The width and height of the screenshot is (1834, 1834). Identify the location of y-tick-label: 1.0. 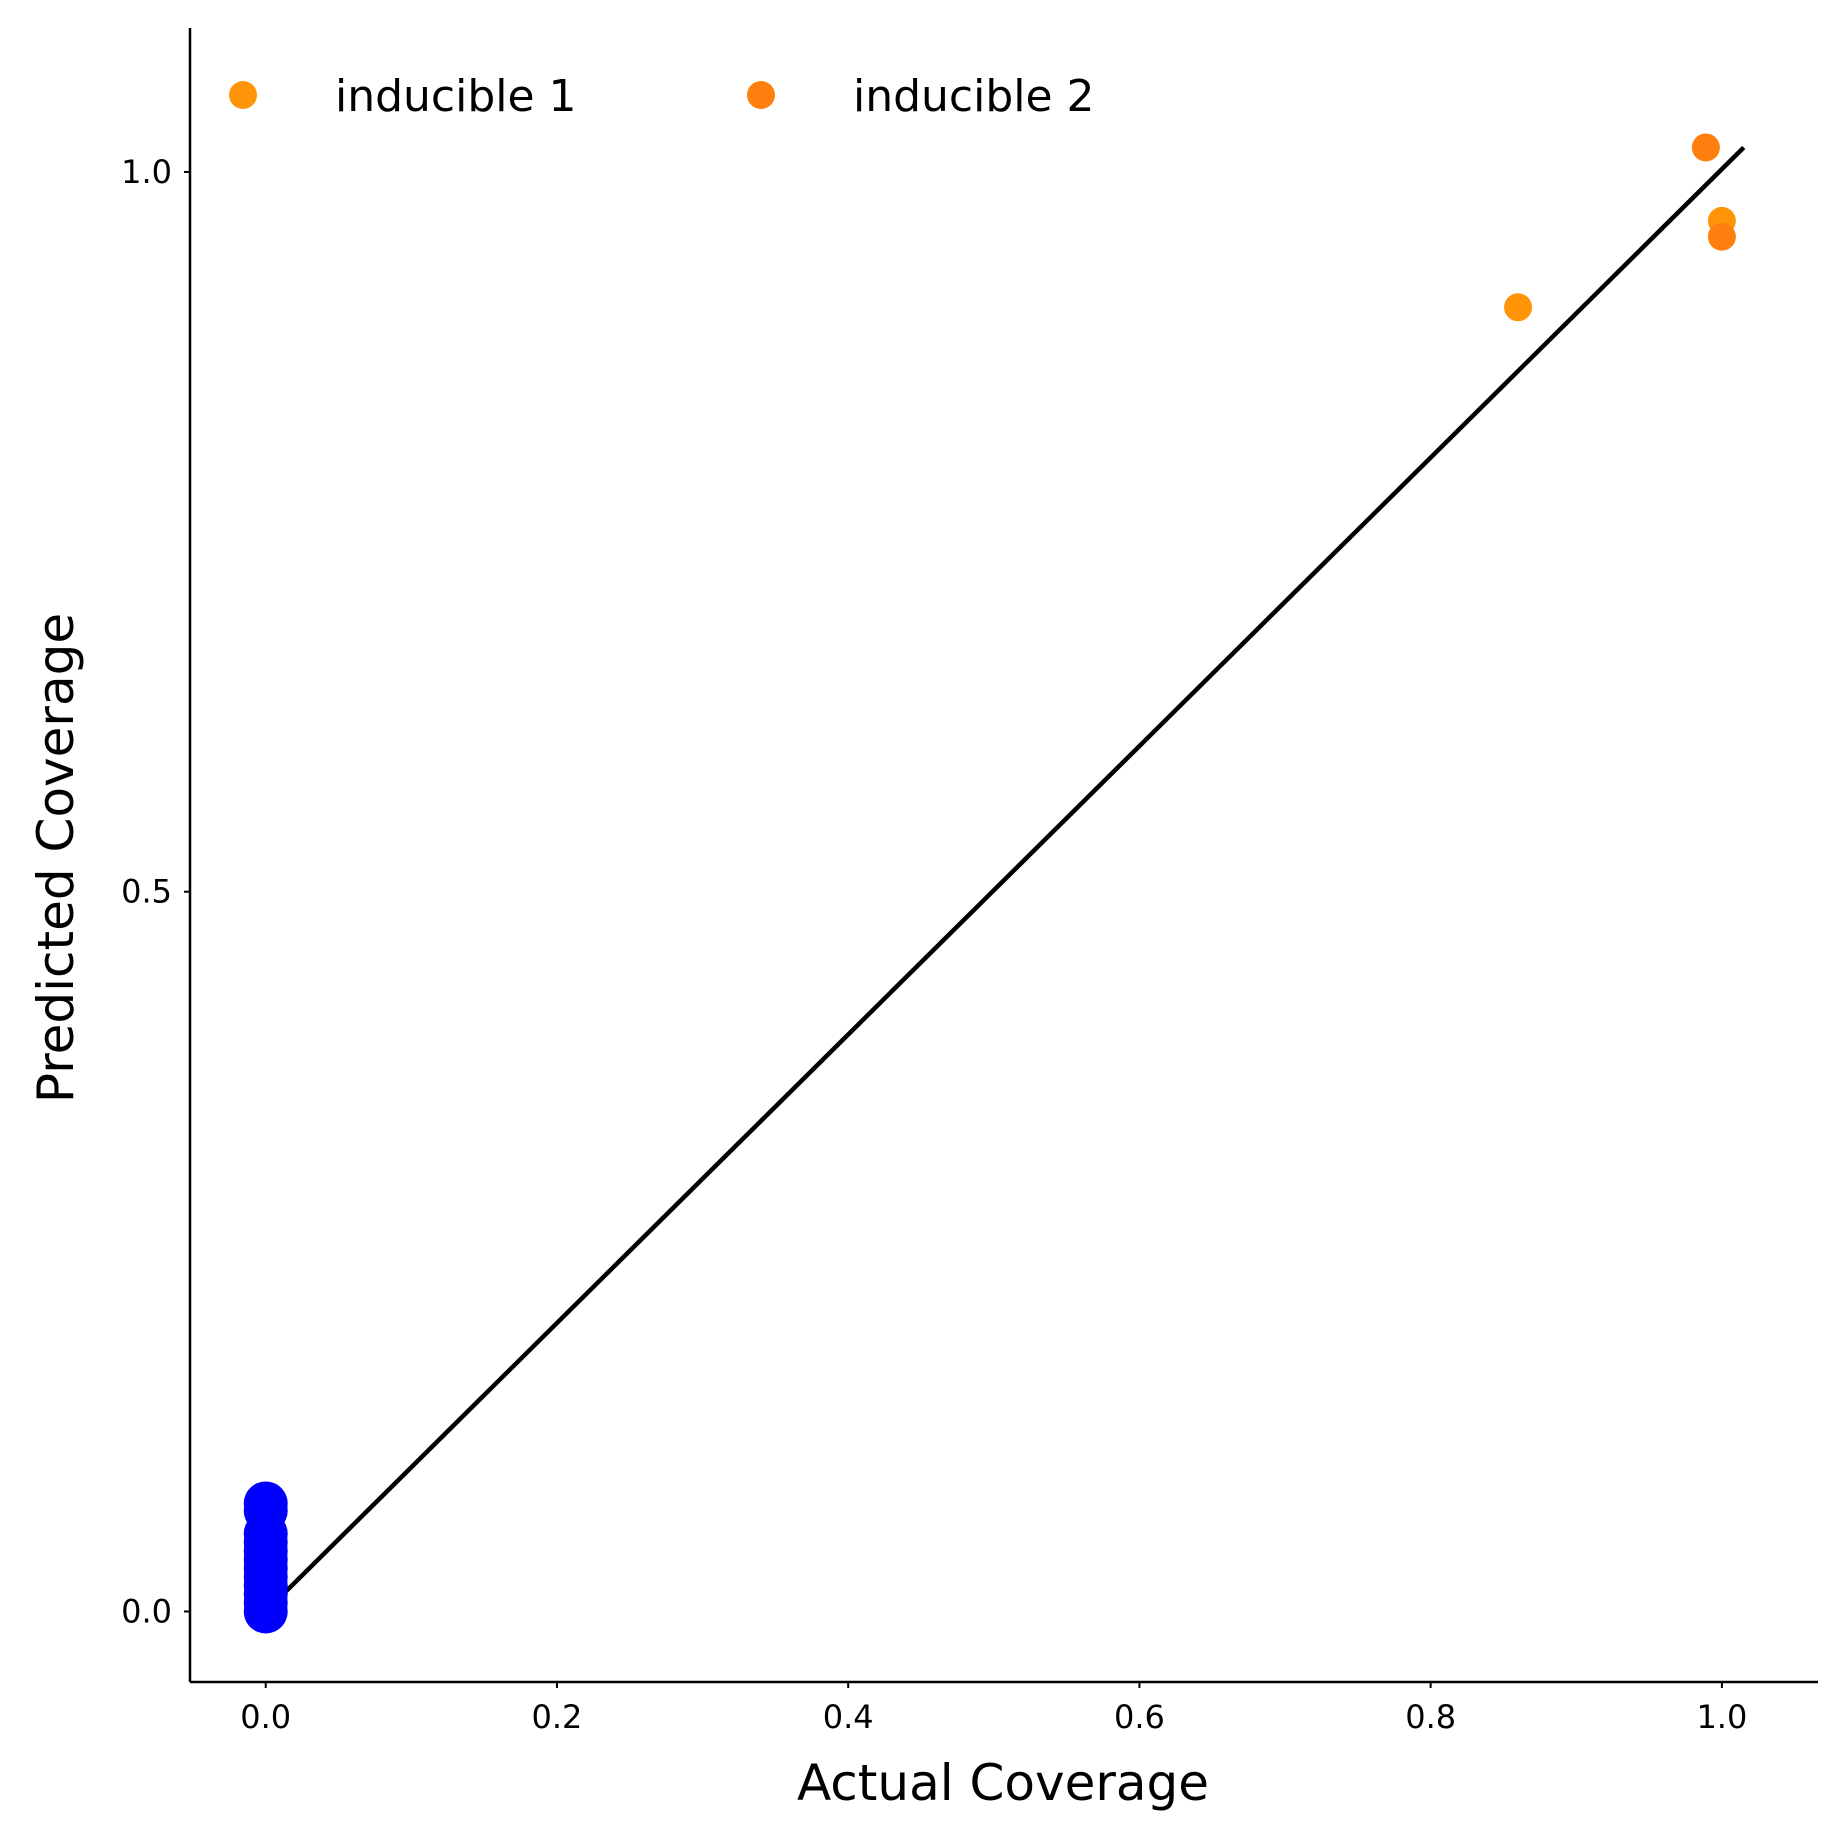
(146, 172).